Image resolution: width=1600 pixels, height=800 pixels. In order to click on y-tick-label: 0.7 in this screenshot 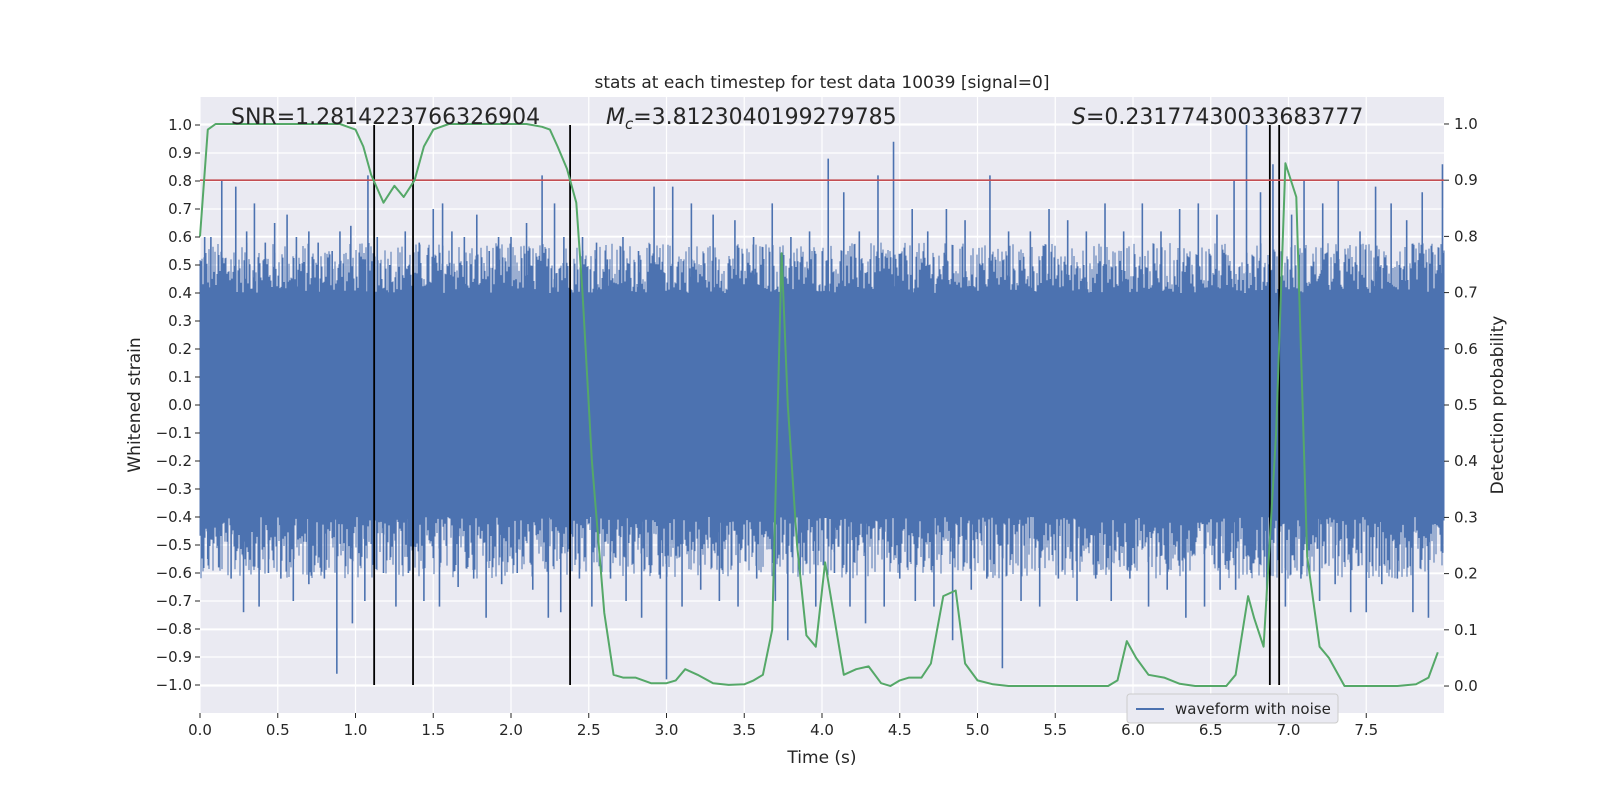, I will do `click(180, 209)`.